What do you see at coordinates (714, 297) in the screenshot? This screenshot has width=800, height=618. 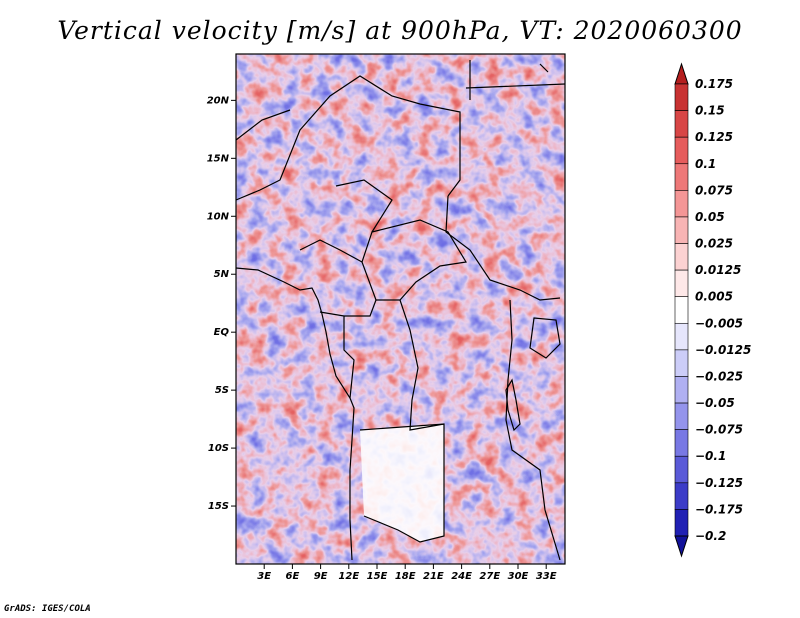 I see `colorbar-label: 0.005` at bounding box center [714, 297].